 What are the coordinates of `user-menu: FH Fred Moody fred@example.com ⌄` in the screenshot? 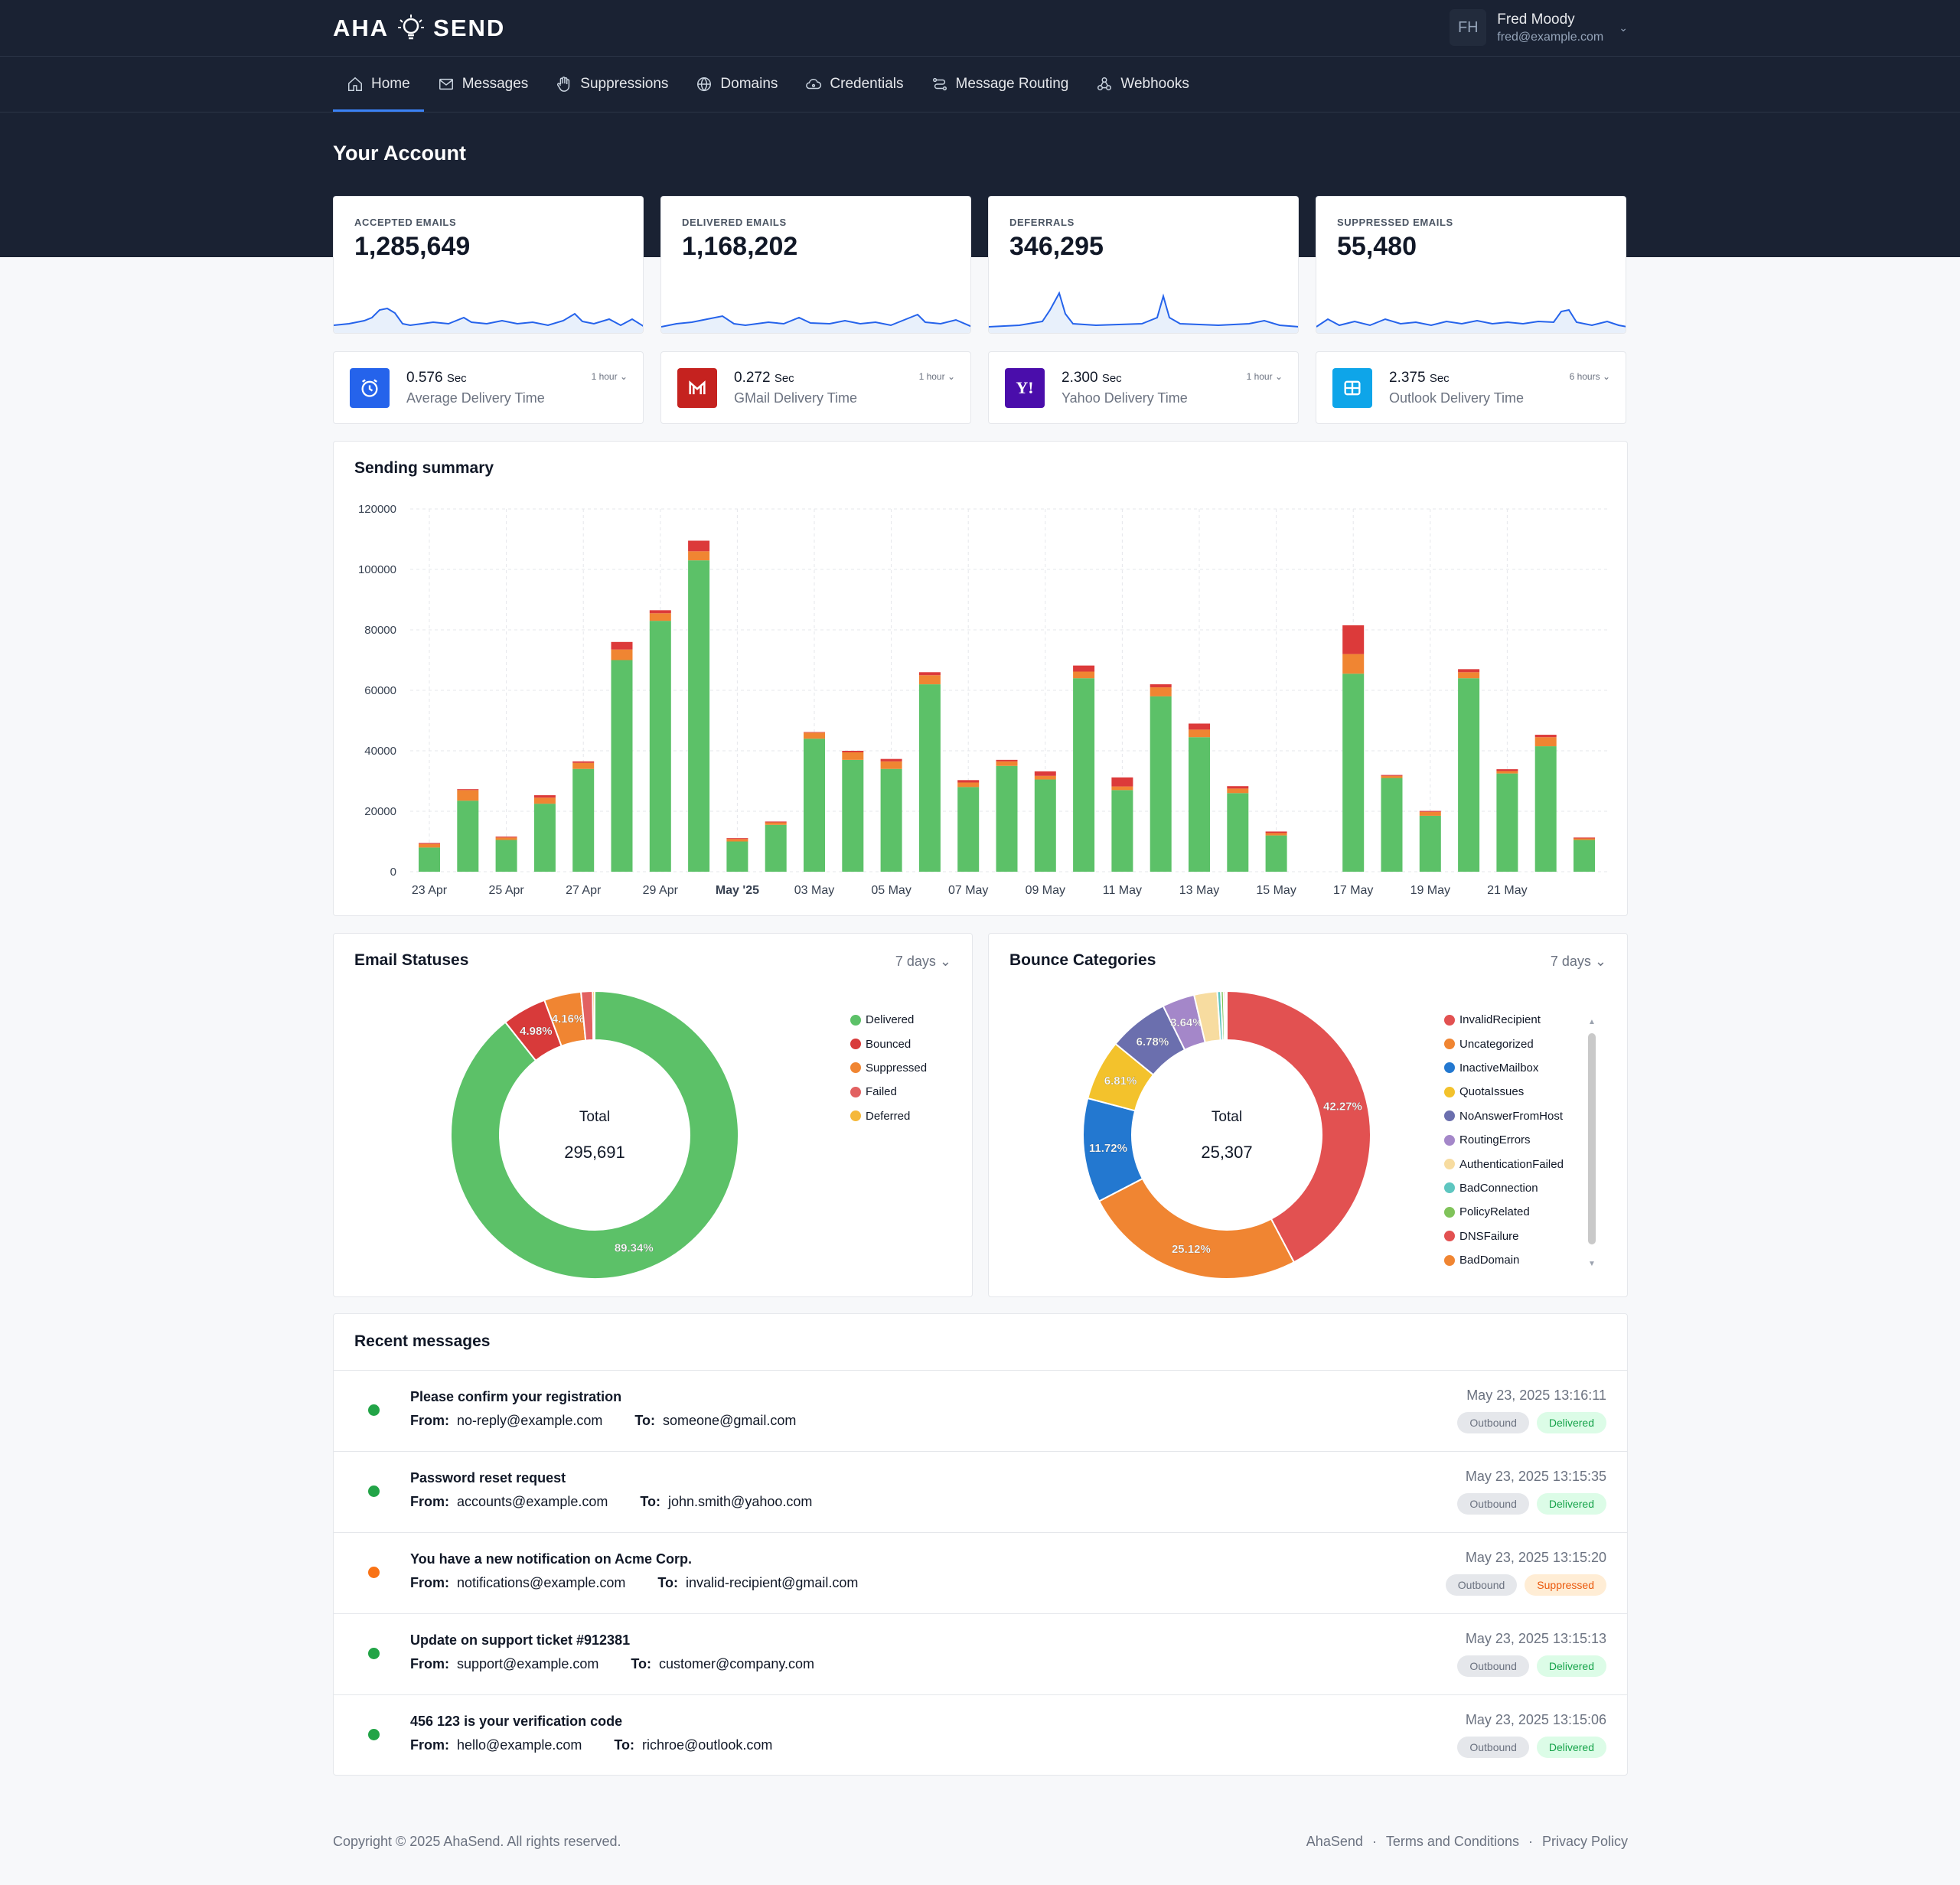 It's located at (1539, 27).